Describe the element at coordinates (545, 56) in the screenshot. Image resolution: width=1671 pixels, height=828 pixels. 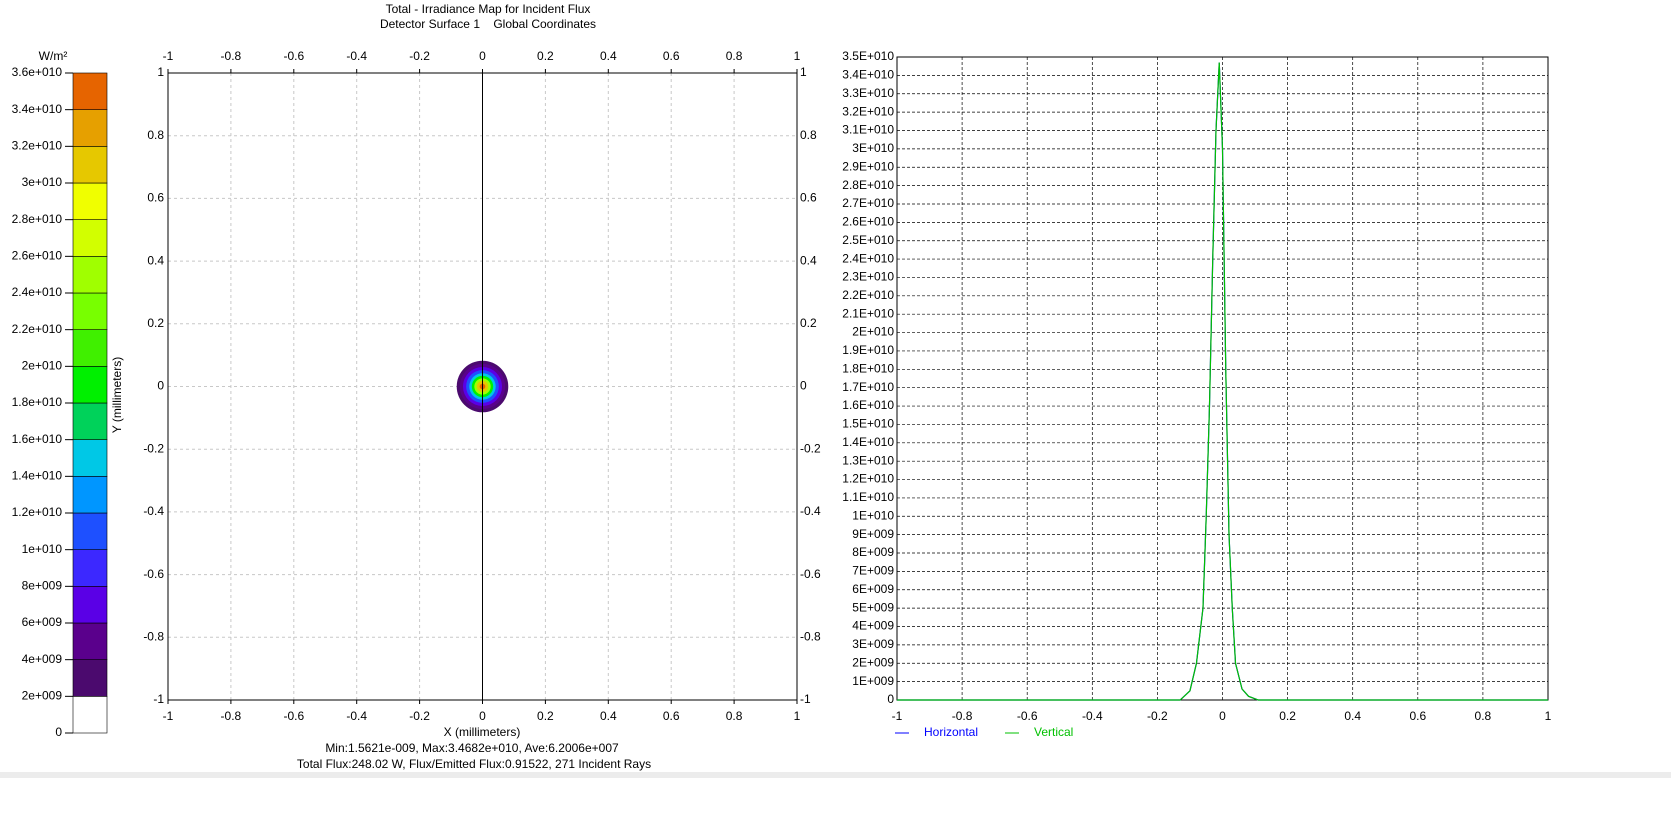
I see `x-tick-label-top: 0.2` at that location.